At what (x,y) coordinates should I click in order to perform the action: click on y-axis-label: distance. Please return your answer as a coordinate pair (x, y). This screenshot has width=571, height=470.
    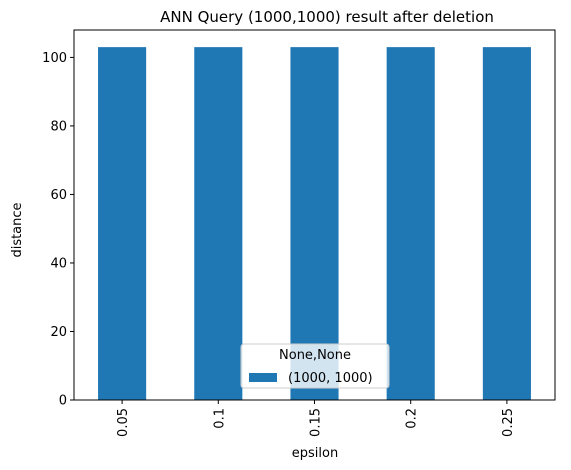
    Looking at the image, I should click on (17, 229).